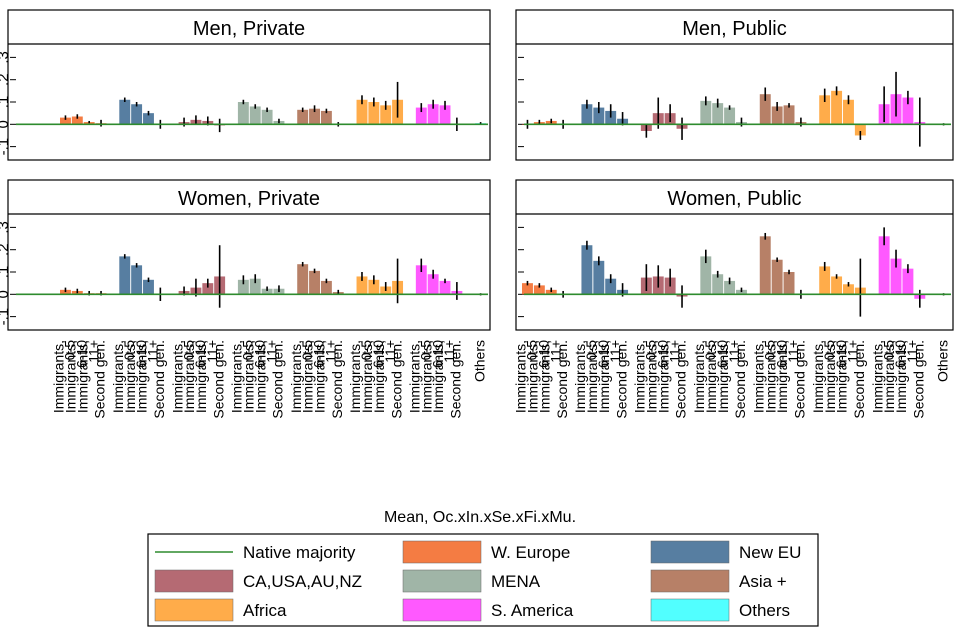 The width and height of the screenshot is (955, 628). Describe the element at coordinates (530, 552) in the screenshot. I see `legend-label: W. Europe` at that location.